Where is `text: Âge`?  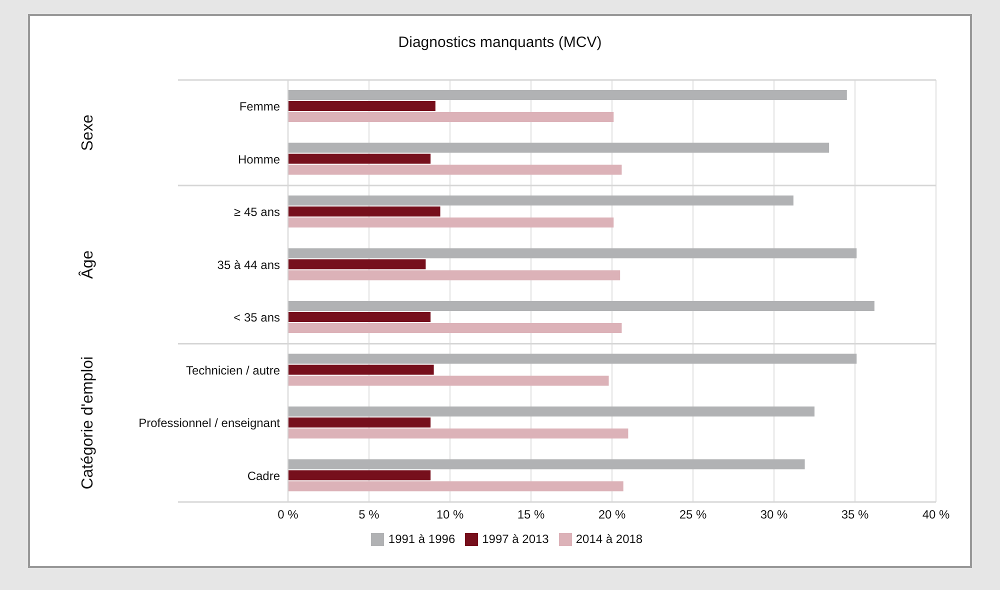 text: Âge is located at coordinates (87, 264).